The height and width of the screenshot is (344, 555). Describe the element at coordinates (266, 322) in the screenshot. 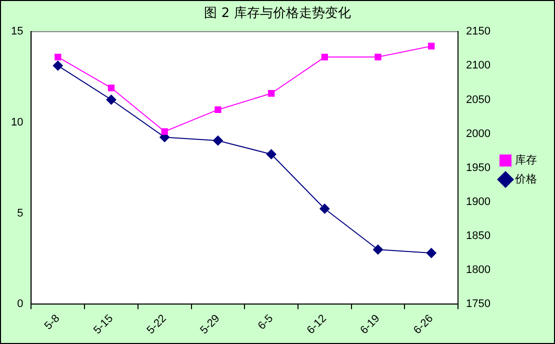

I see `x-tick-label: 6-5` at that location.